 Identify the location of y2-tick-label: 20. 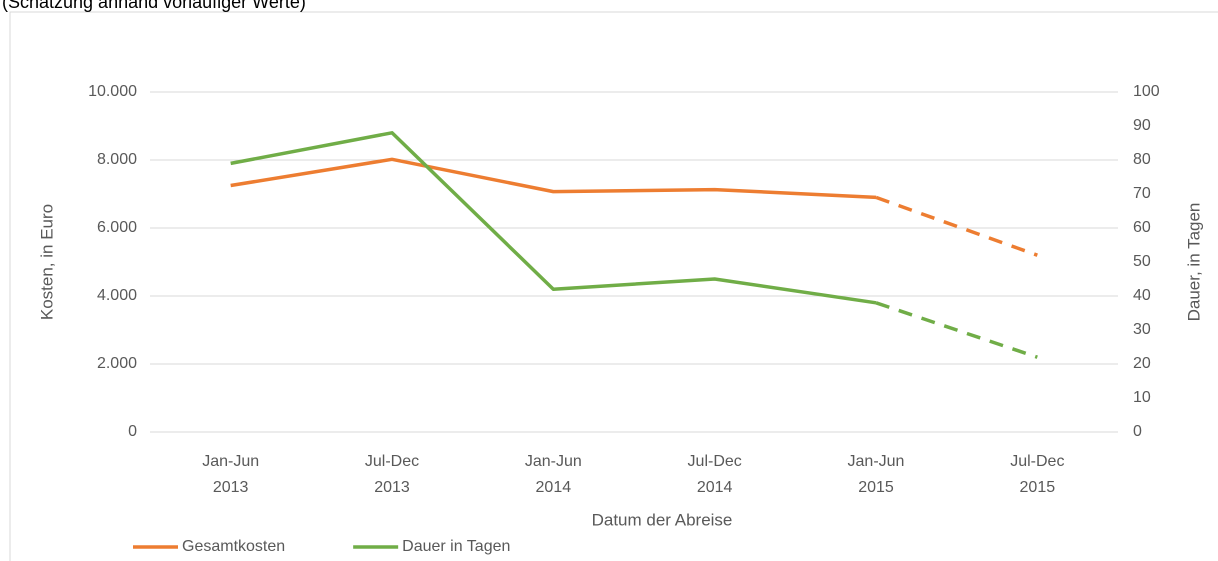
(1142, 363).